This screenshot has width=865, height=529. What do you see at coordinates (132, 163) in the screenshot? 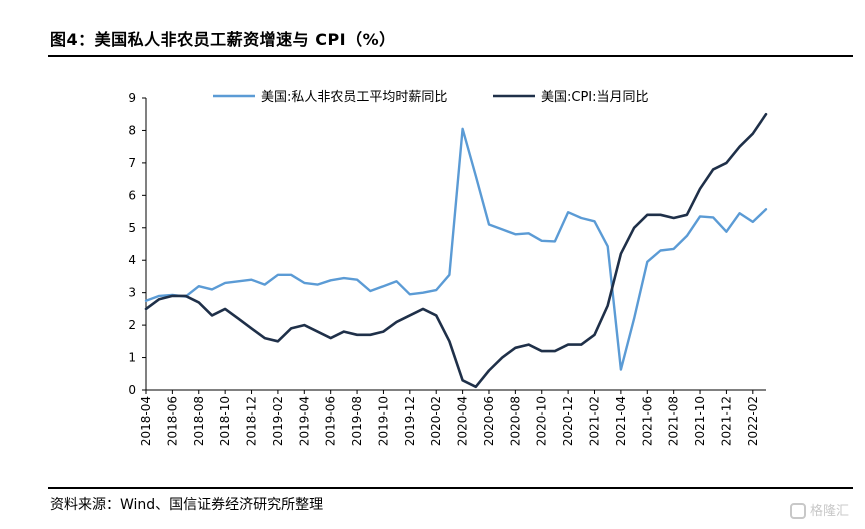
I see `y-tick-label: 7` at bounding box center [132, 163].